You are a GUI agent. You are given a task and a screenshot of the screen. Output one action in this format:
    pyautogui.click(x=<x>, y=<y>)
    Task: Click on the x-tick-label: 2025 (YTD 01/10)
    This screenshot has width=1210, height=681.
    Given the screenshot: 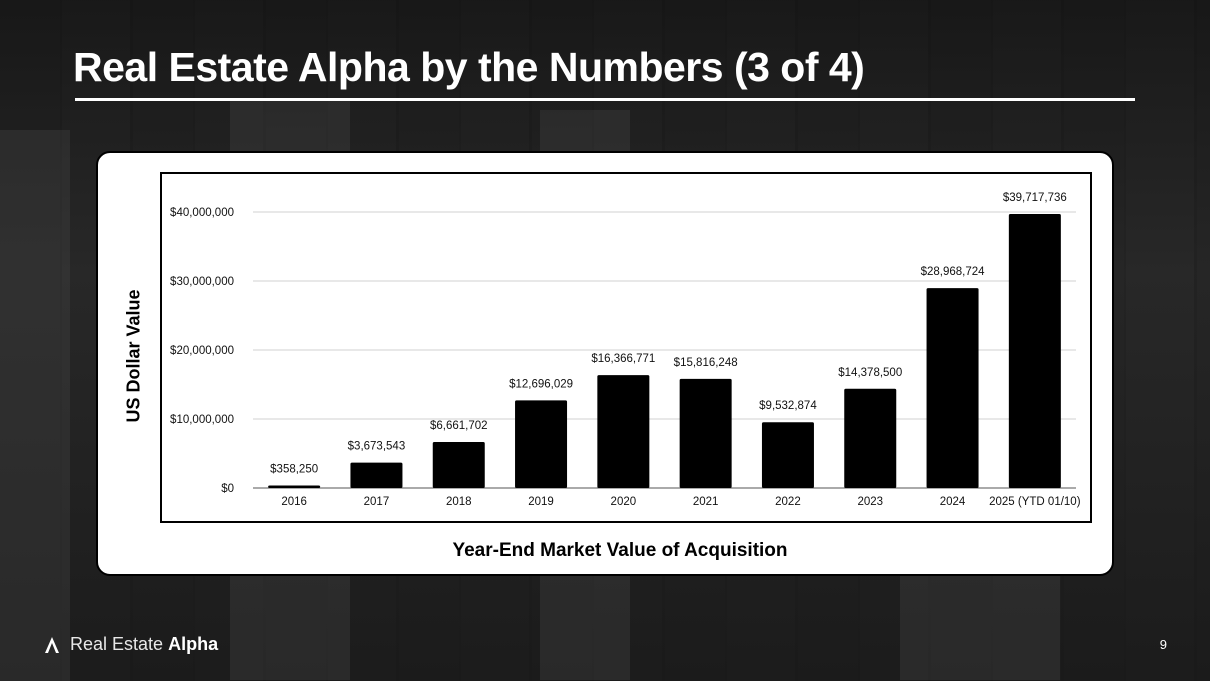 What is the action you would take?
    pyautogui.click(x=1035, y=502)
    